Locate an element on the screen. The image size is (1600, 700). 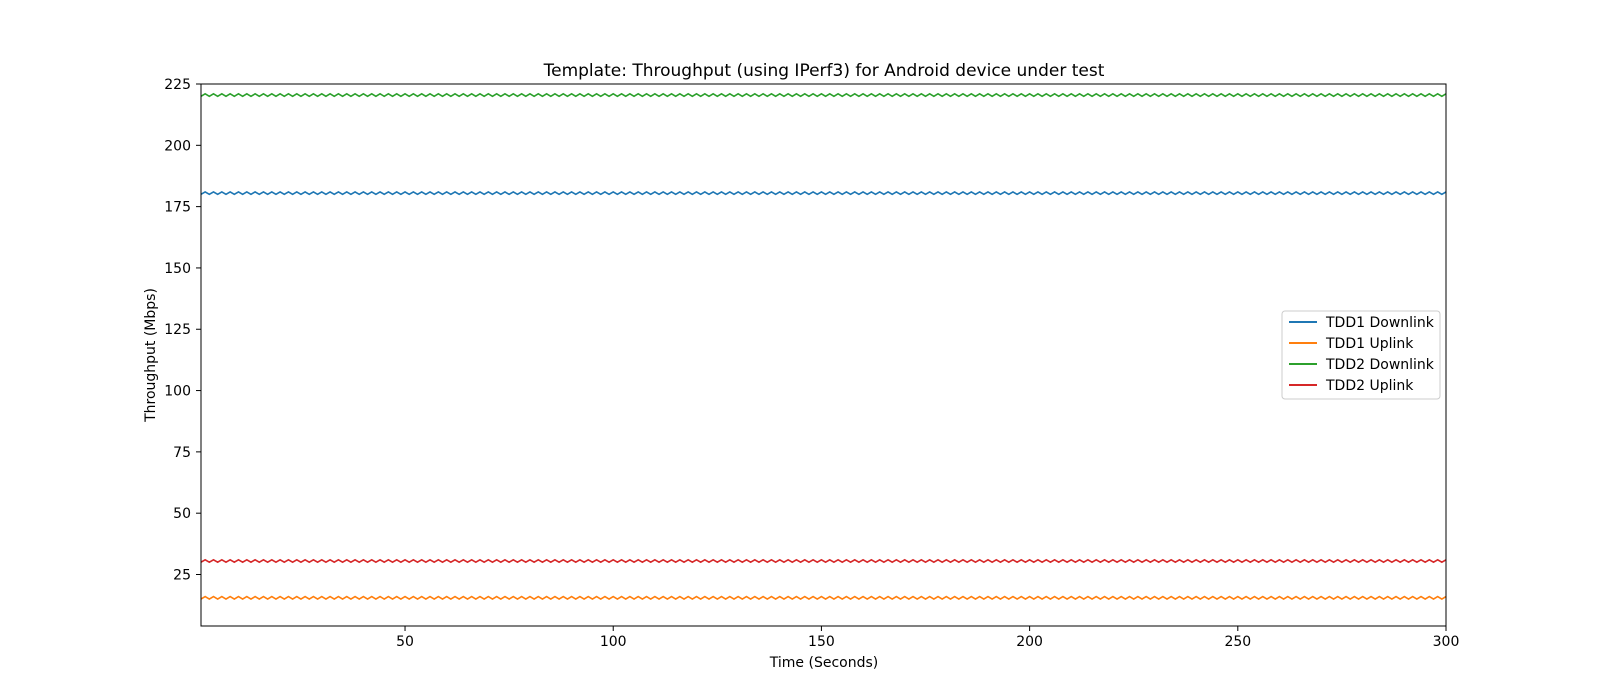
y-axis-ticks: 25 50 75 100 125 150 175 200 225 is located at coordinates (182, 330).